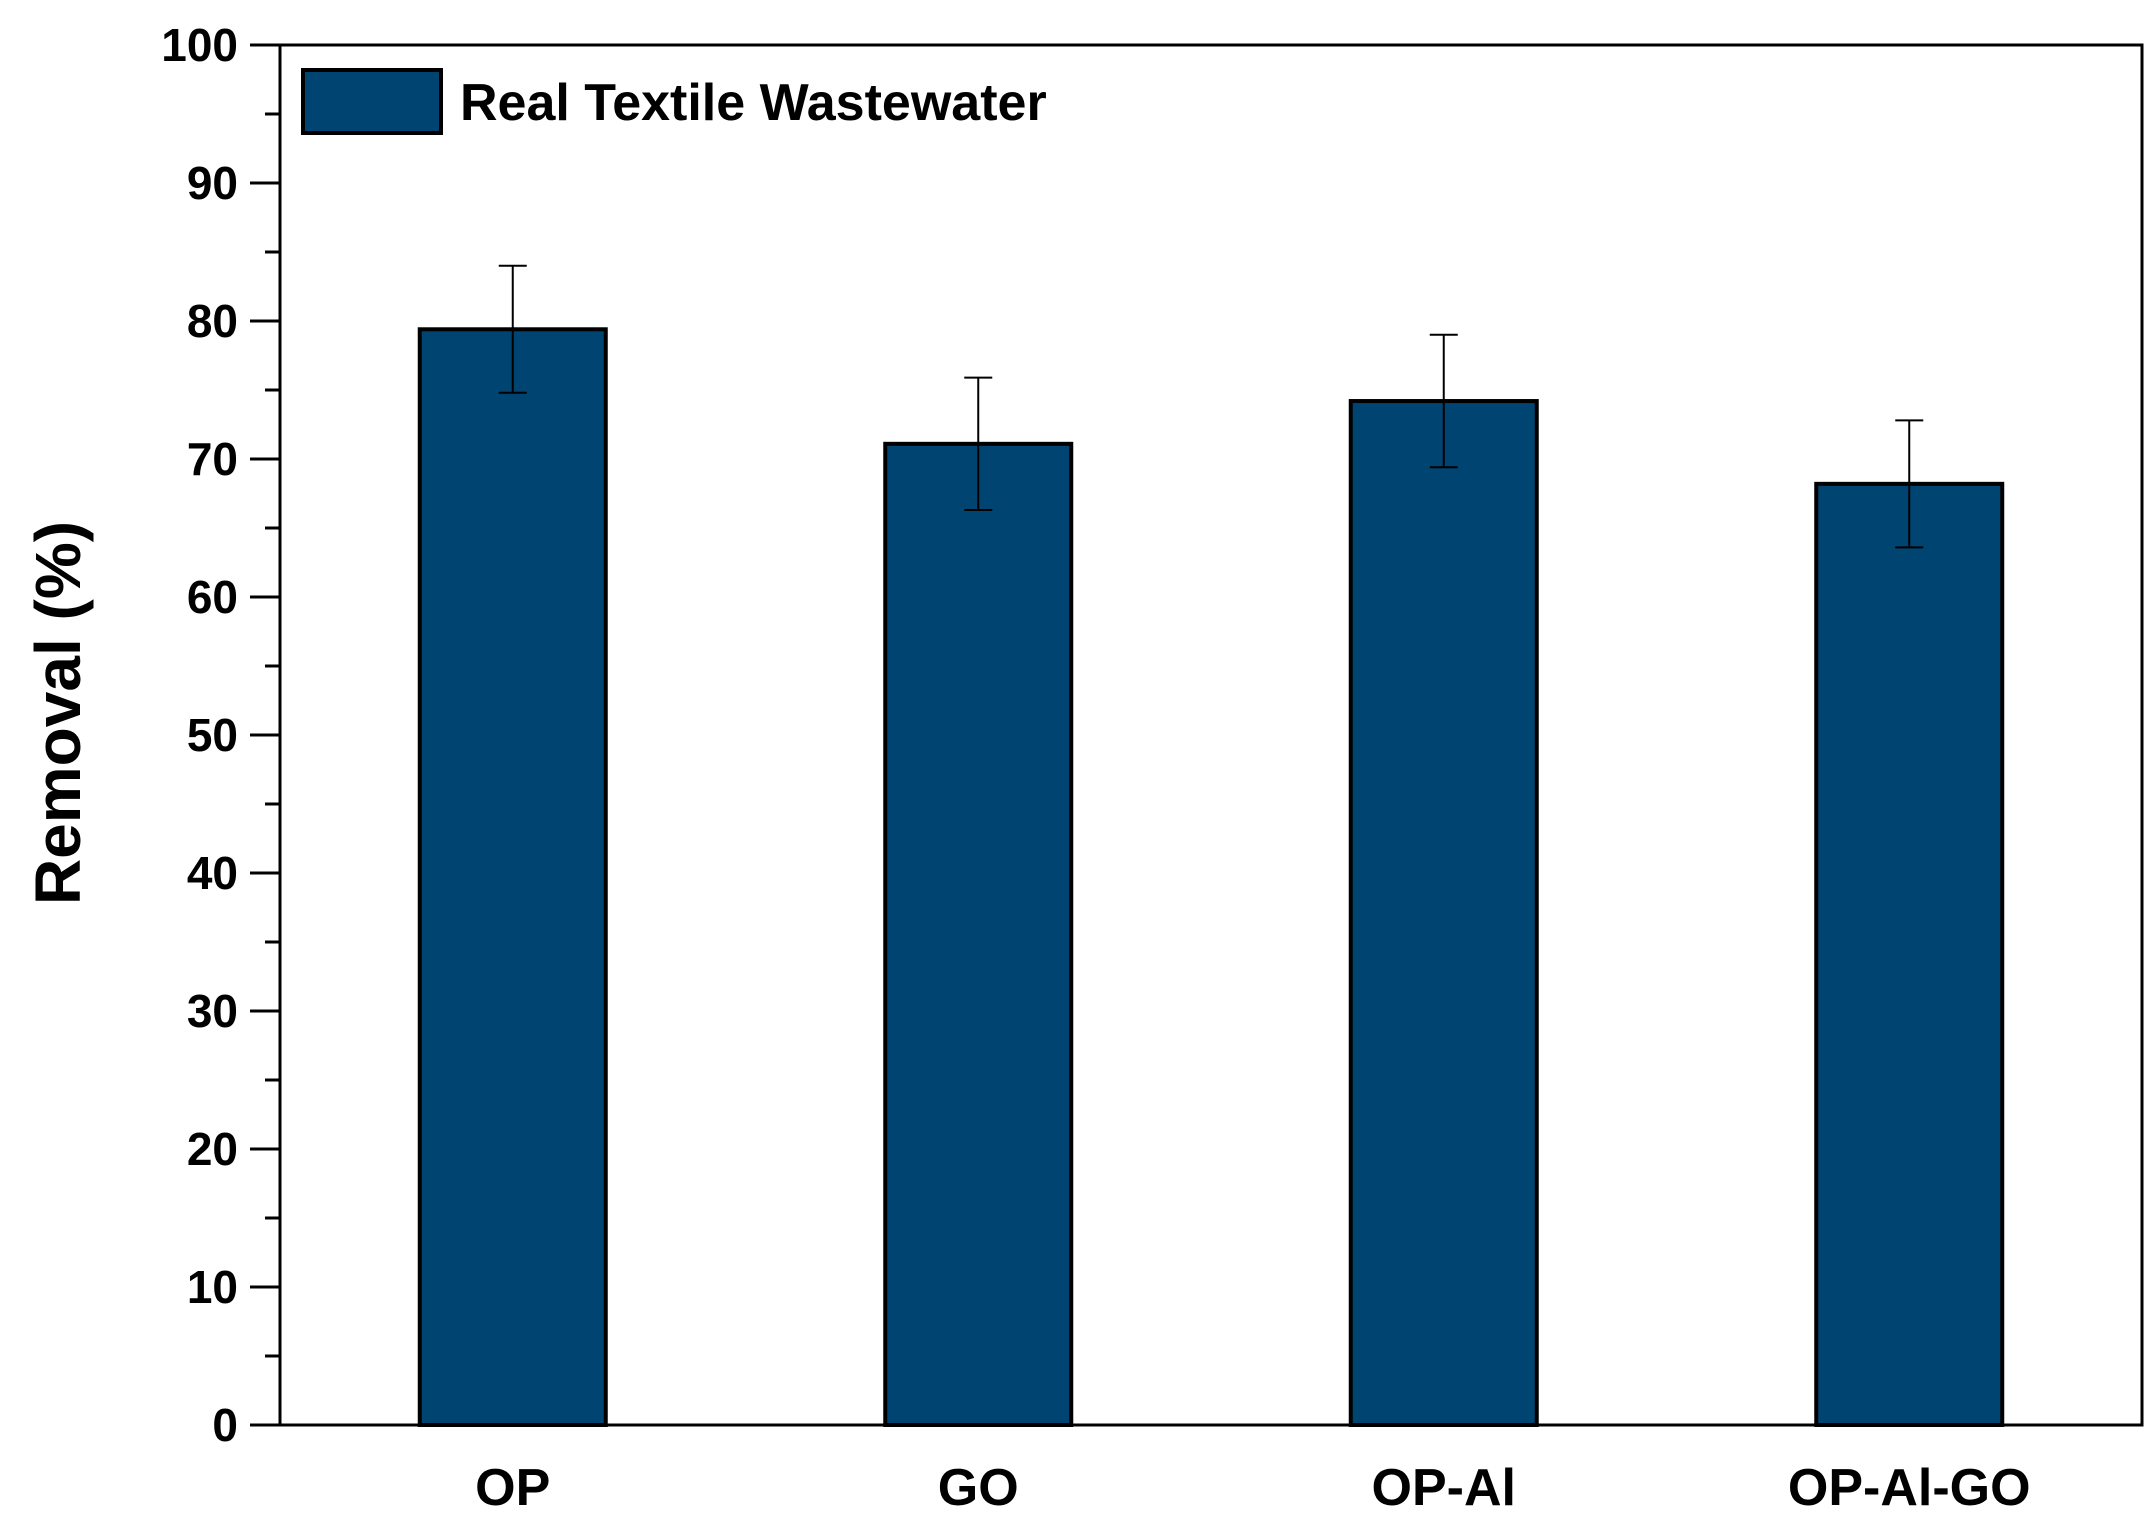 Image resolution: width=2152 pixels, height=1534 pixels. Describe the element at coordinates (1443, 913) in the screenshot. I see `bar-op-al` at that location.